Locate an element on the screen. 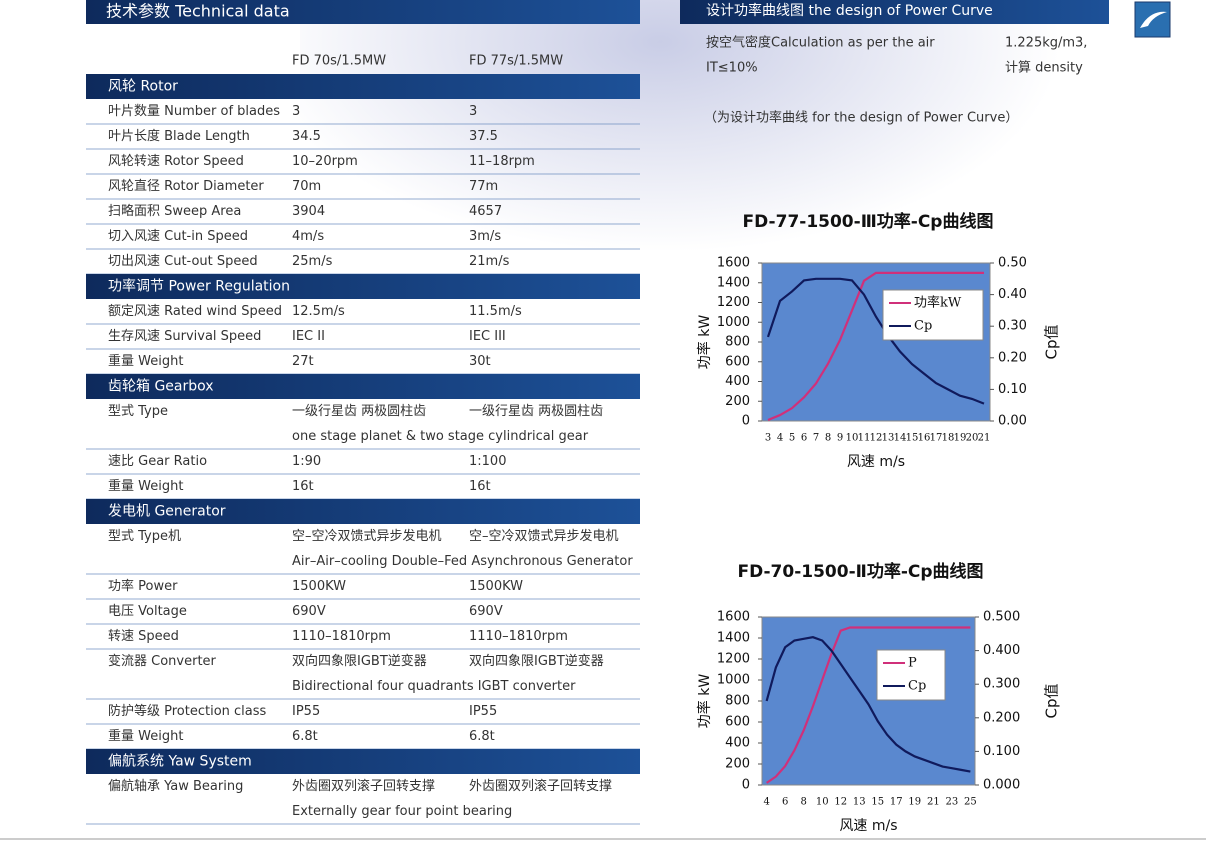 Image resolution: width=1206 pixels, height=841 pixels. y2-tick-label: 0.200 is located at coordinates (1001, 717).